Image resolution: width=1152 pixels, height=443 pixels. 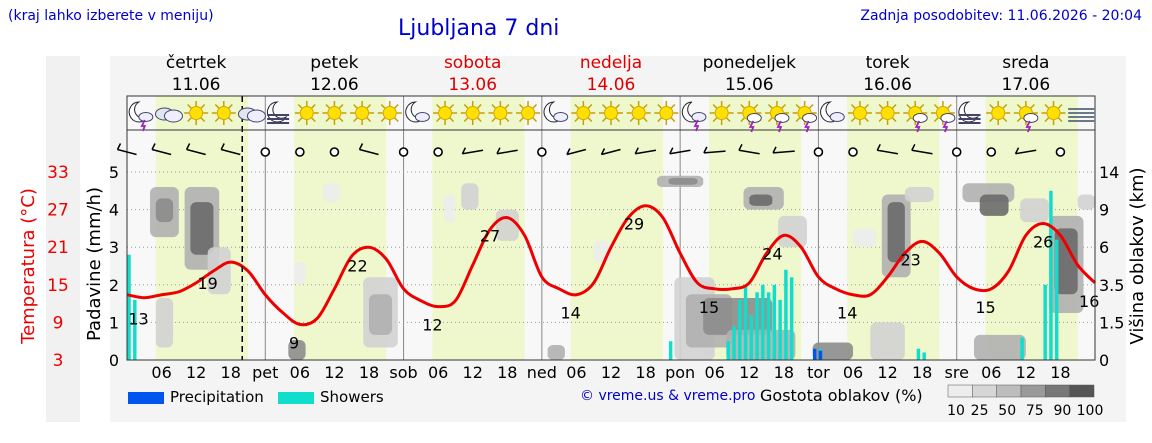 I want to click on cloud-density-tick: 50, so click(x=1007, y=411).